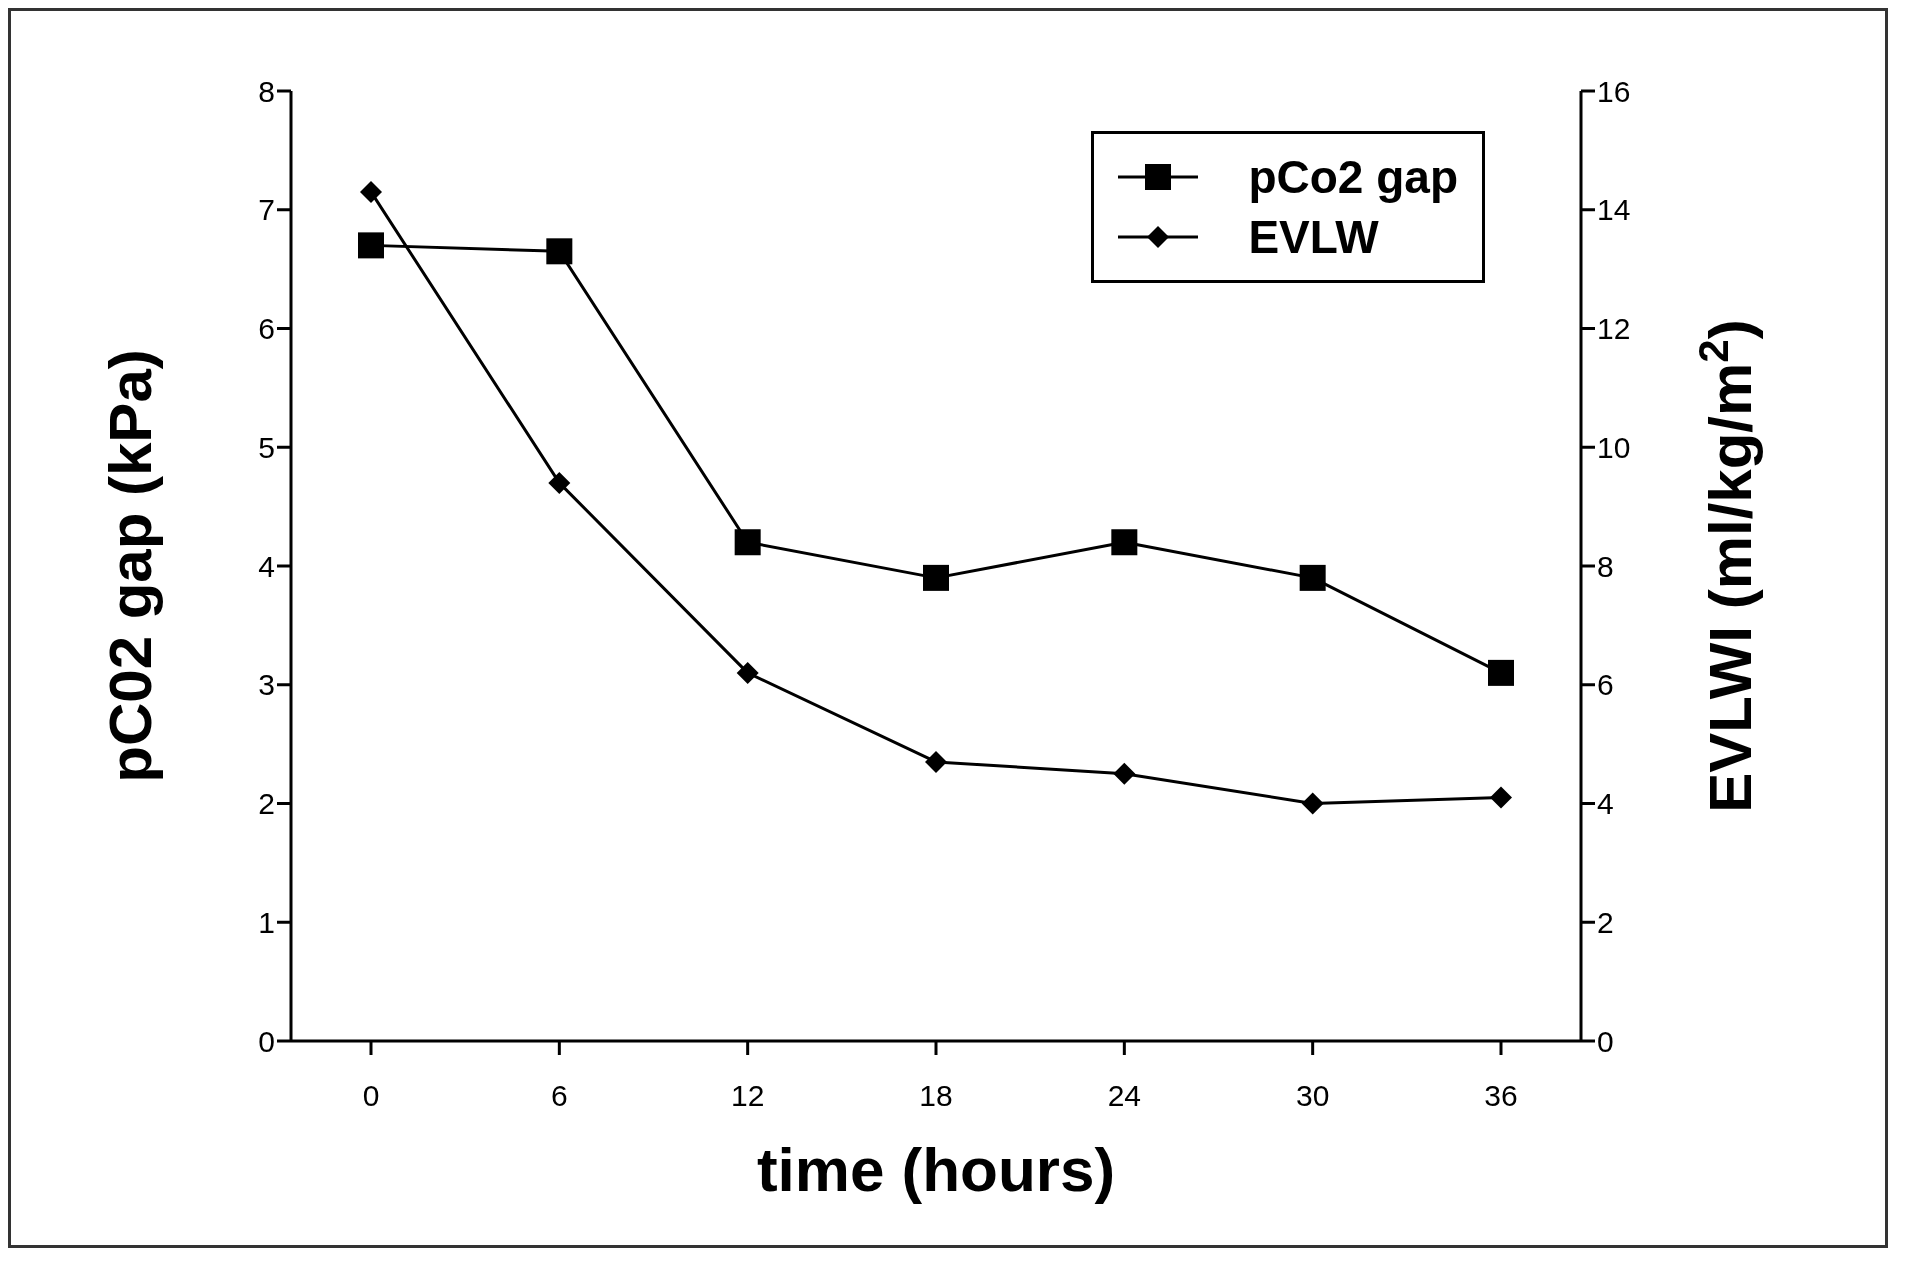 Image resolution: width=1923 pixels, height=1271 pixels. What do you see at coordinates (371, 1096) in the screenshot?
I see `x-tick-label: 0` at bounding box center [371, 1096].